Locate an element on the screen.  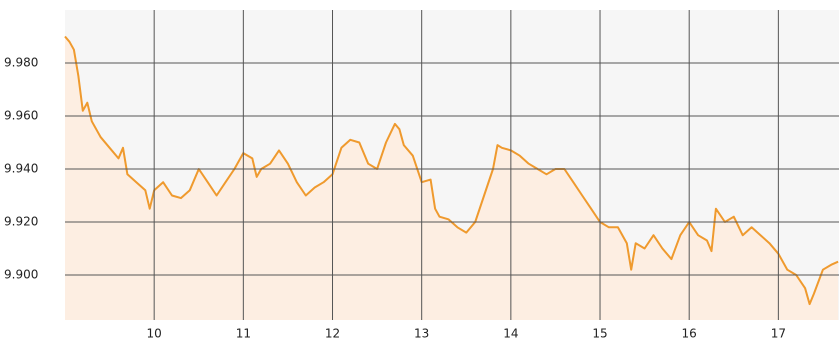
x-tick-label: 16 is located at coordinates (689, 334).